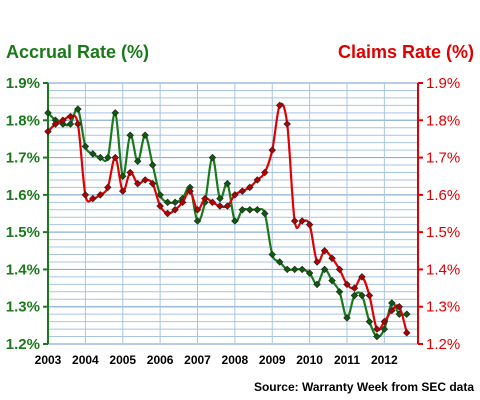  Describe the element at coordinates (406, 52) in the screenshot. I see `right-axis-title: Claims Rate (%)` at that location.